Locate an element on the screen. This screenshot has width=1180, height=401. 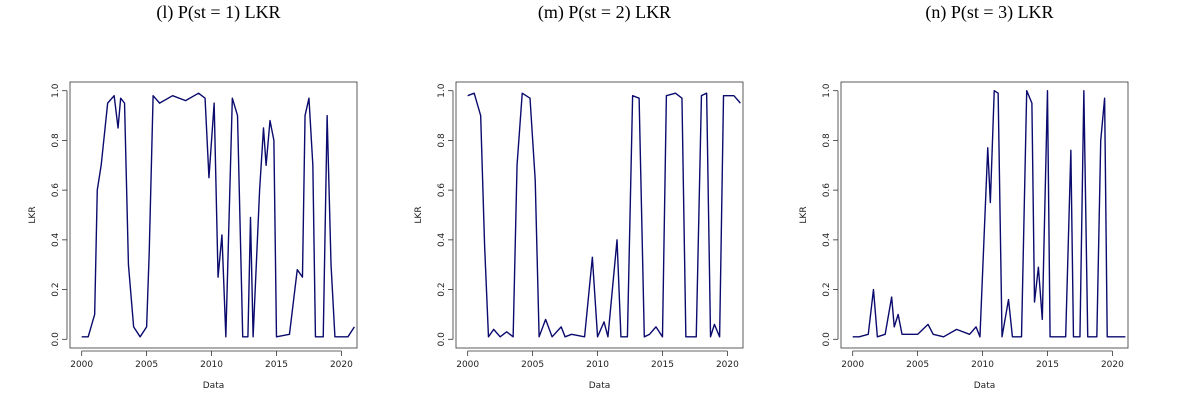
panel-title: (m) P(st = 2) LKR is located at coordinates (604, 12).